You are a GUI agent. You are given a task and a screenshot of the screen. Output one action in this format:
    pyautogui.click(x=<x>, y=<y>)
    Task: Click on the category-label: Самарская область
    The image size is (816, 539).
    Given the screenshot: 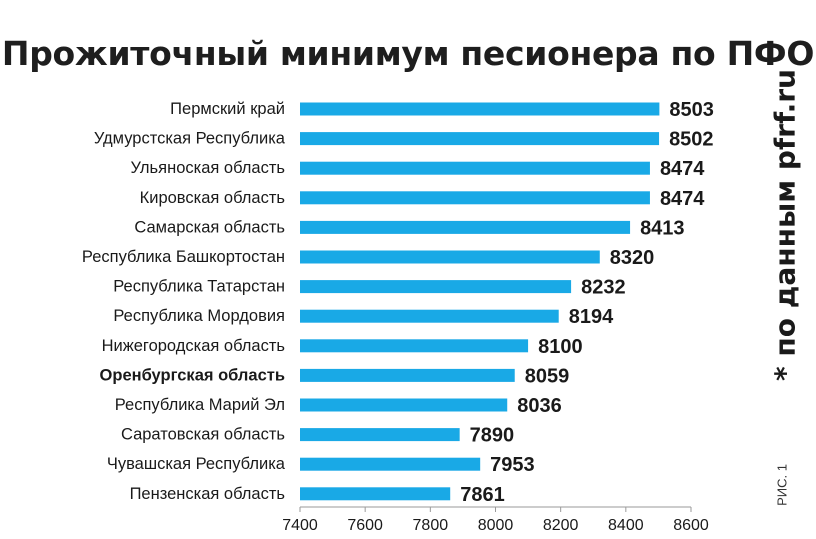 What is the action you would take?
    pyautogui.click(x=209, y=227)
    